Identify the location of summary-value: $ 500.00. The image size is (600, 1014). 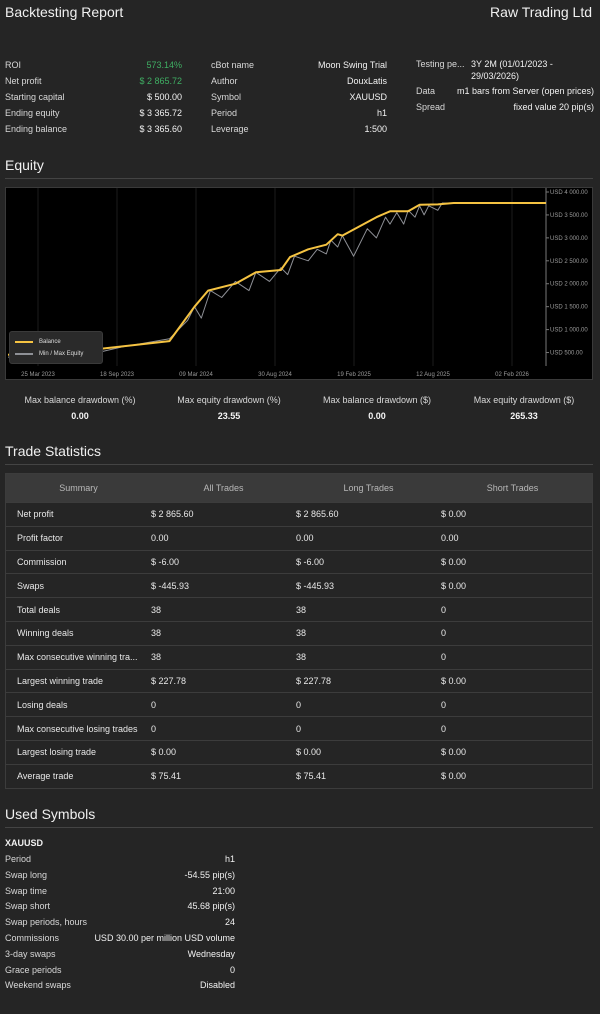
(164, 97).